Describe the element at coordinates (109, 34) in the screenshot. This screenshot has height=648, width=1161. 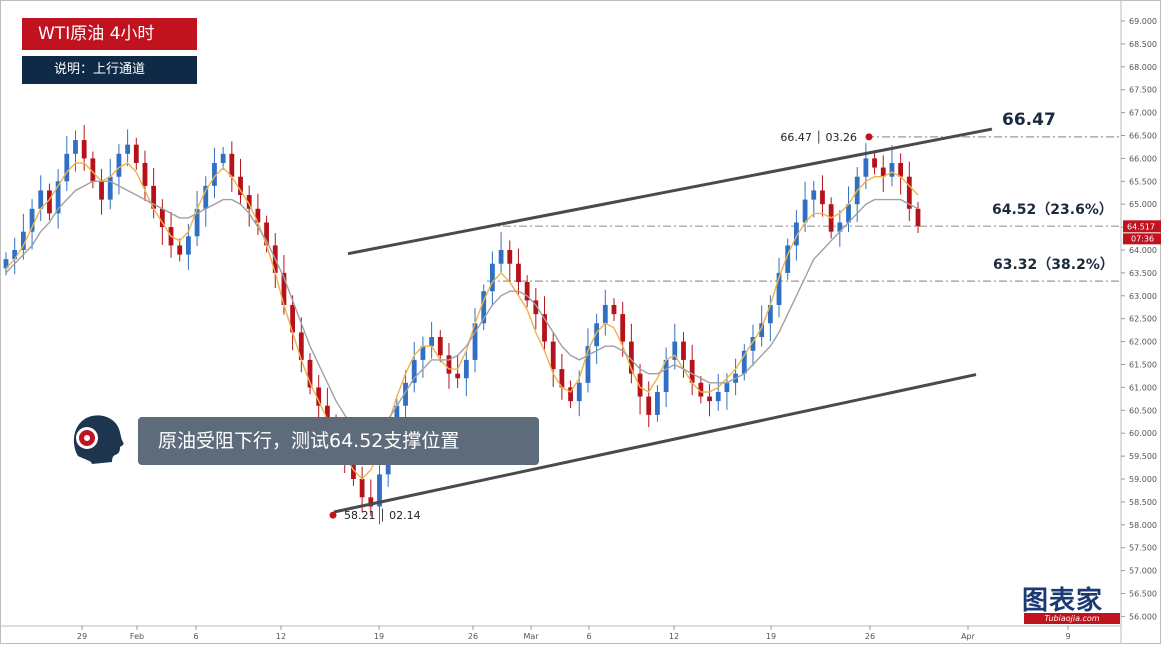
I see `chart-title: WTI原油 4小时` at that location.